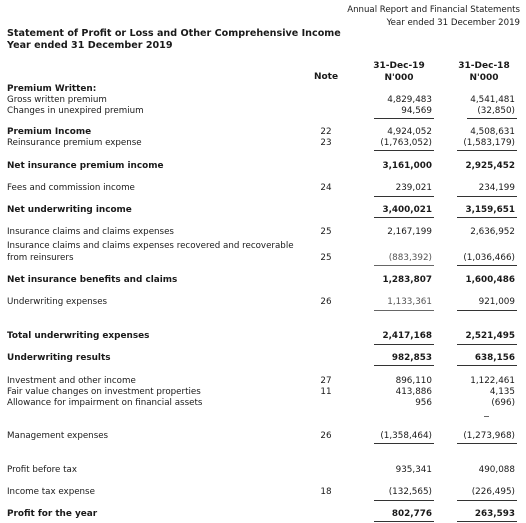 Image resolution: width=526 pixels, height=523 pixels. What do you see at coordinates (52, 514) in the screenshot?
I see `profit-for-year-label: Profit for the year` at bounding box center [52, 514].